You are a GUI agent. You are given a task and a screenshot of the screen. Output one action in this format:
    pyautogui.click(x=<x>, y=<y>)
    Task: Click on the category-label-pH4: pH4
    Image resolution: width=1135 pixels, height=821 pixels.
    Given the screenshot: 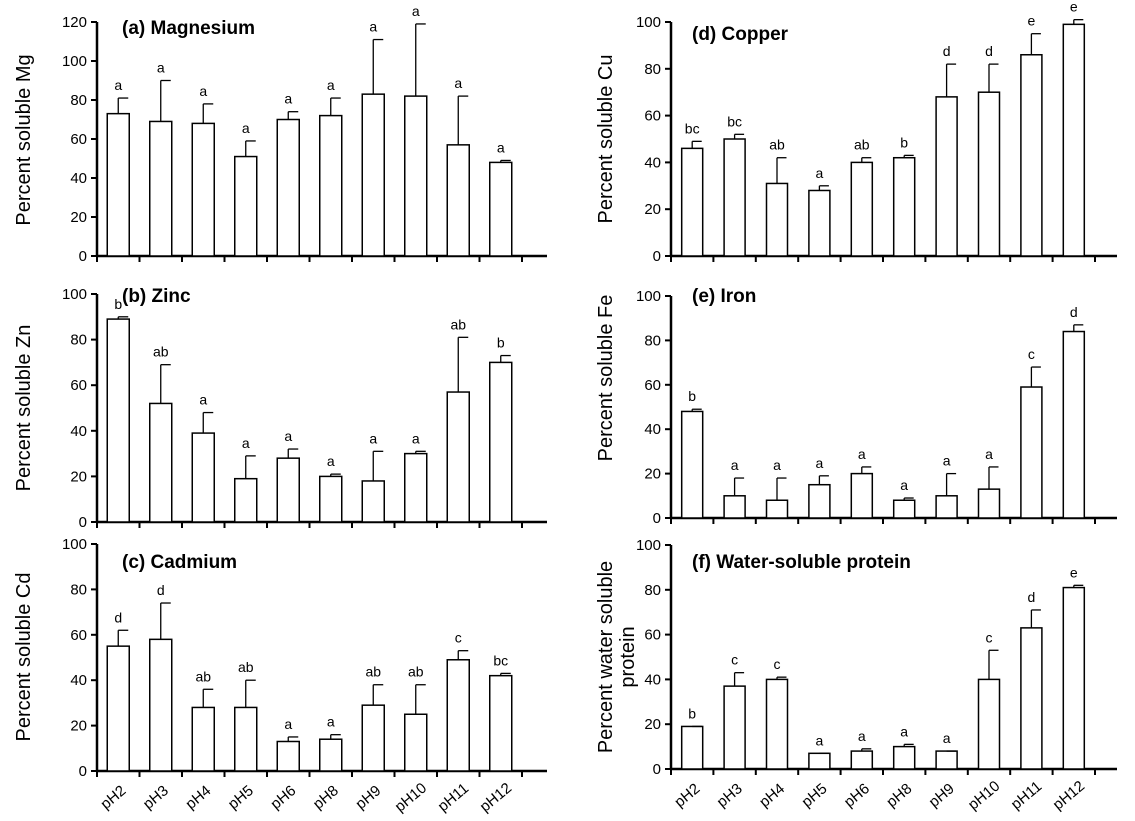 What is the action you would take?
    pyautogui.click(x=772, y=795)
    